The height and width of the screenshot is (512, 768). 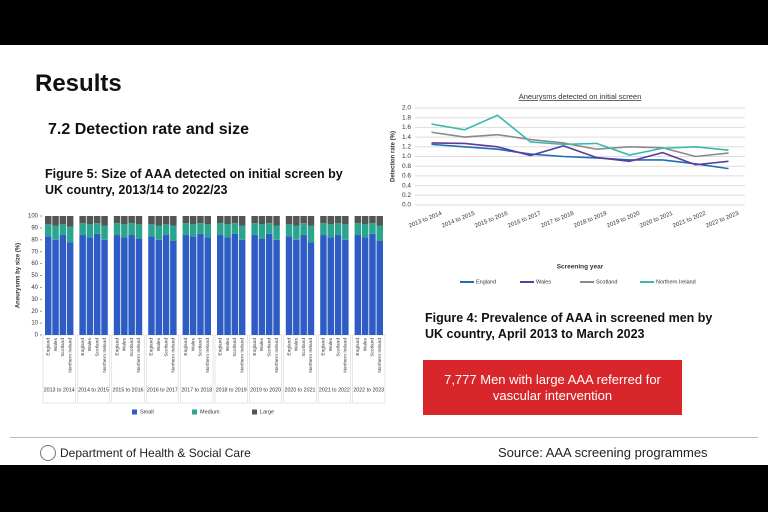 What do you see at coordinates (59, 390) in the screenshot?
I see `group-label: 2013 to 2014` at bounding box center [59, 390].